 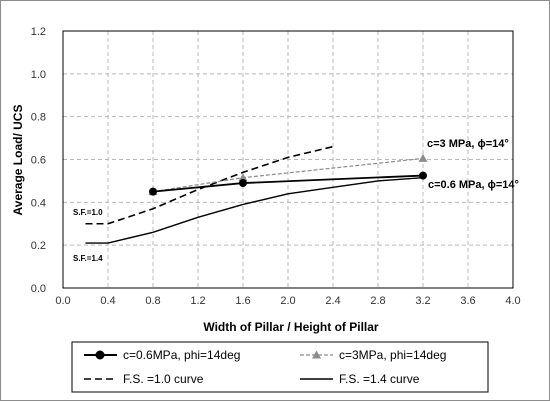 What do you see at coordinates (473, 185) in the screenshot?
I see `annotation-c06: c=0.6 MPa, ϕ=14°` at bounding box center [473, 185].